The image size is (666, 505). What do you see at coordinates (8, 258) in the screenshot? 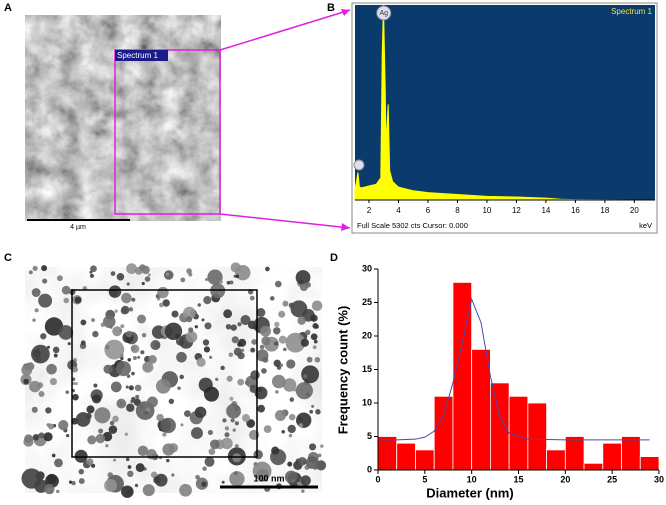
I see `panel-label: C` at bounding box center [8, 258].